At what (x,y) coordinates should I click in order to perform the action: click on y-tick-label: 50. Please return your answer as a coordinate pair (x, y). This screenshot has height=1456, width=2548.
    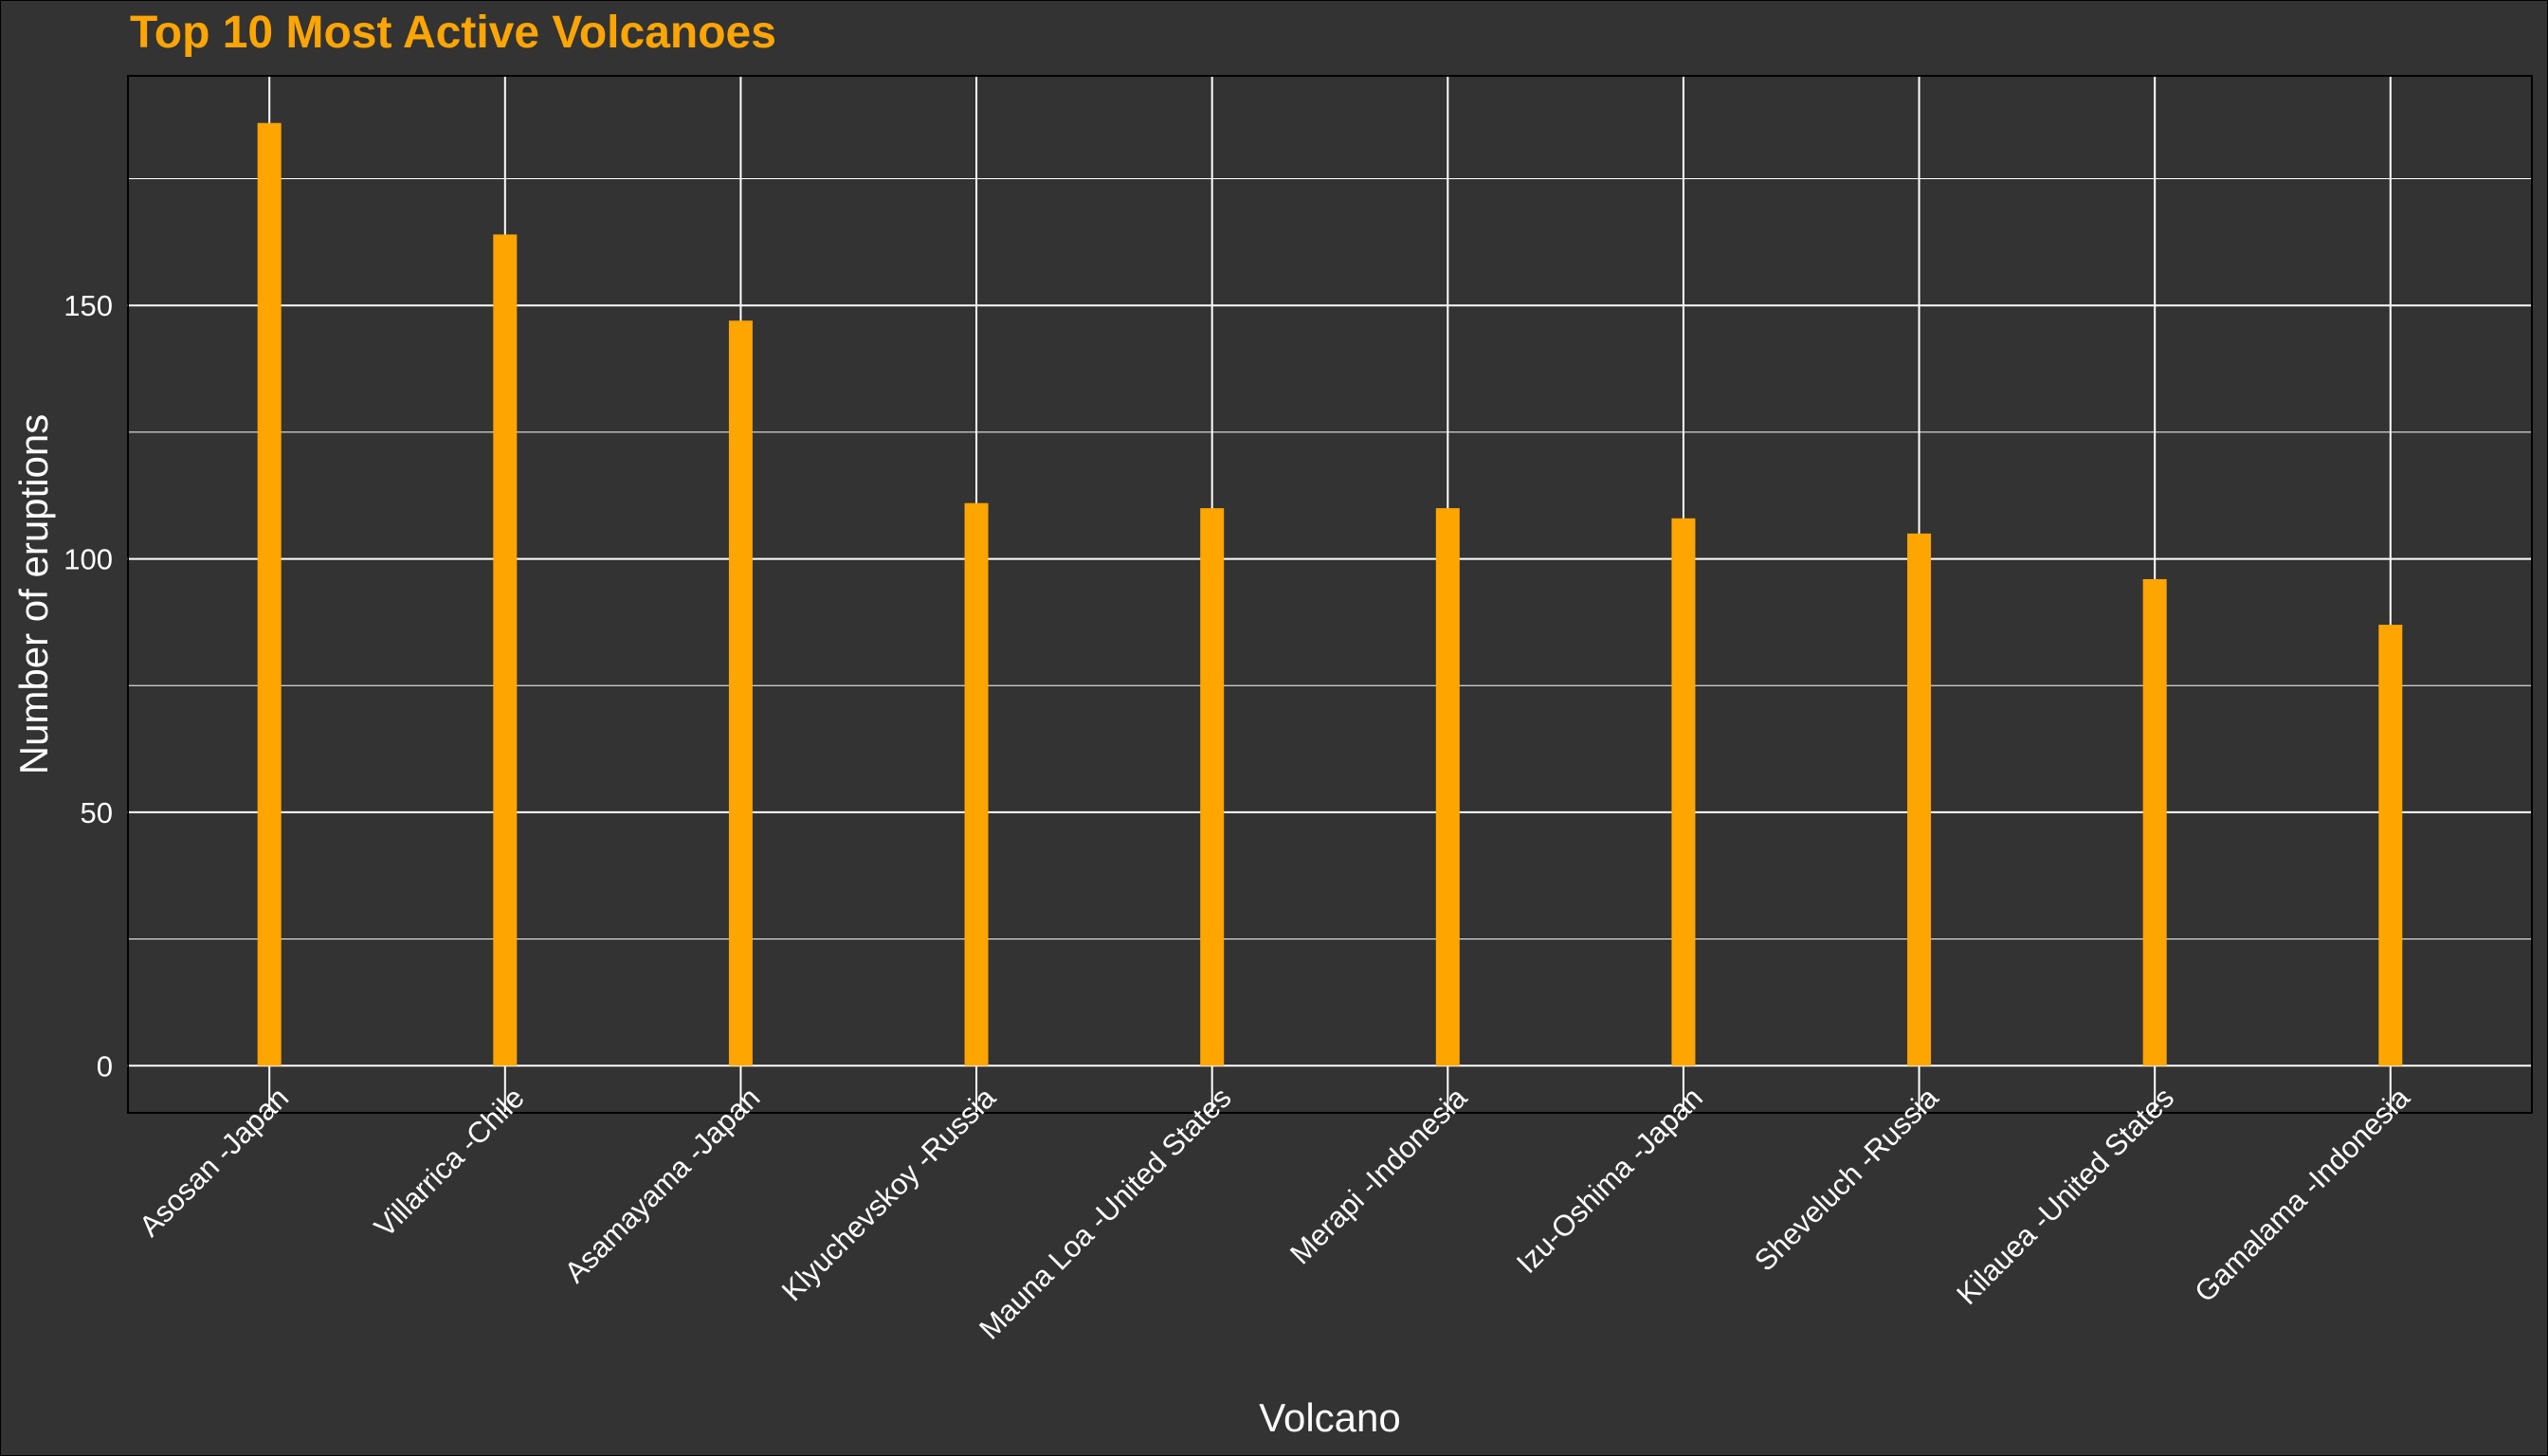
    Looking at the image, I should click on (97, 812).